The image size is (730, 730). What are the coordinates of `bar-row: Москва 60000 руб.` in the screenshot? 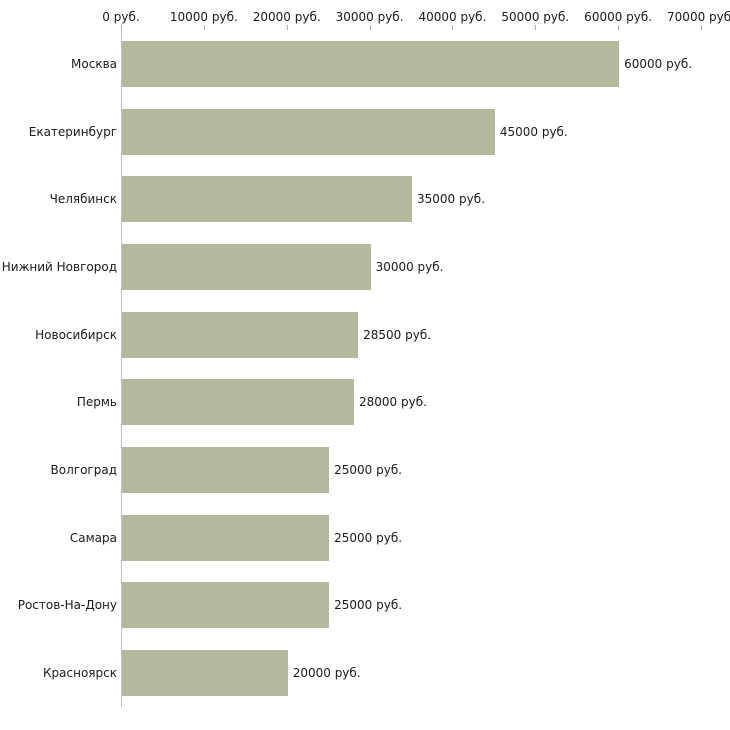 It's located at (365, 64).